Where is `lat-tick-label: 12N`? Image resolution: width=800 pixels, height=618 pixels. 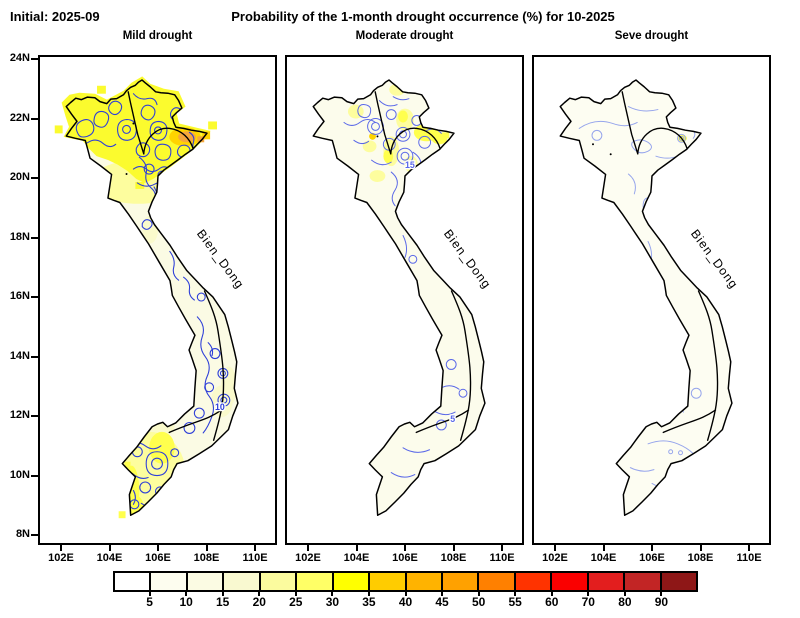
lat-tick-label: 12N is located at coordinates (19, 415).